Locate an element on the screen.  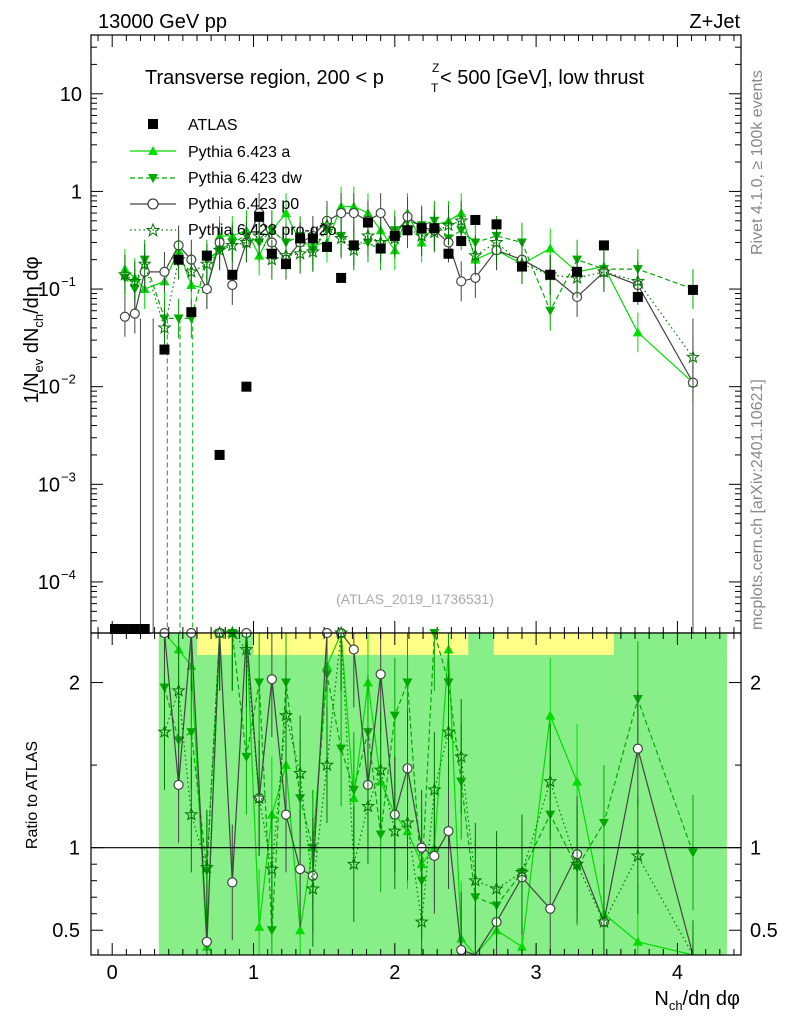
upper-ytick-label-exp: −2 is located at coordinates (68, 379).